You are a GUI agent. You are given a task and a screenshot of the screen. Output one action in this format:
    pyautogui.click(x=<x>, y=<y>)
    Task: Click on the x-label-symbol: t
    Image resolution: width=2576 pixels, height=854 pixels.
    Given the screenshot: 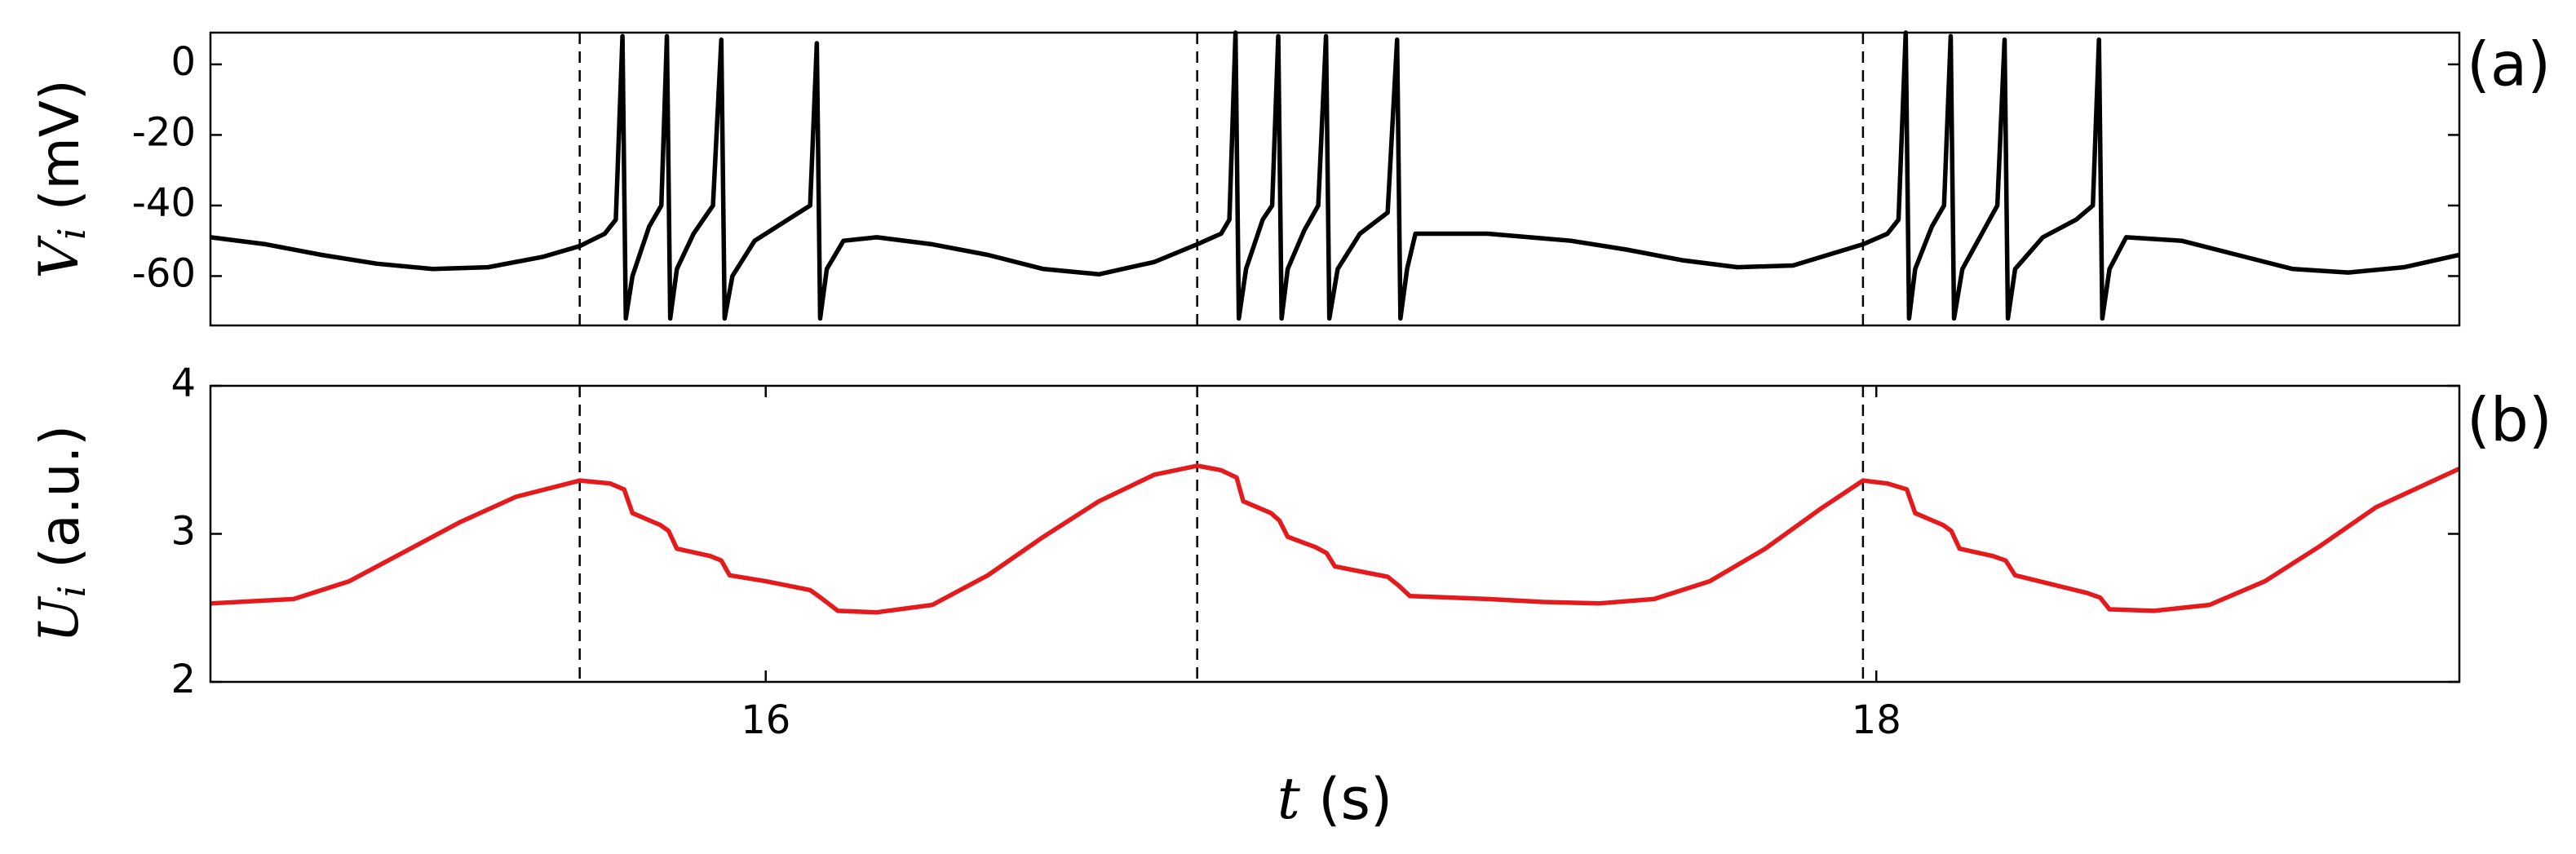 What is the action you would take?
    pyautogui.click(x=1289, y=798)
    